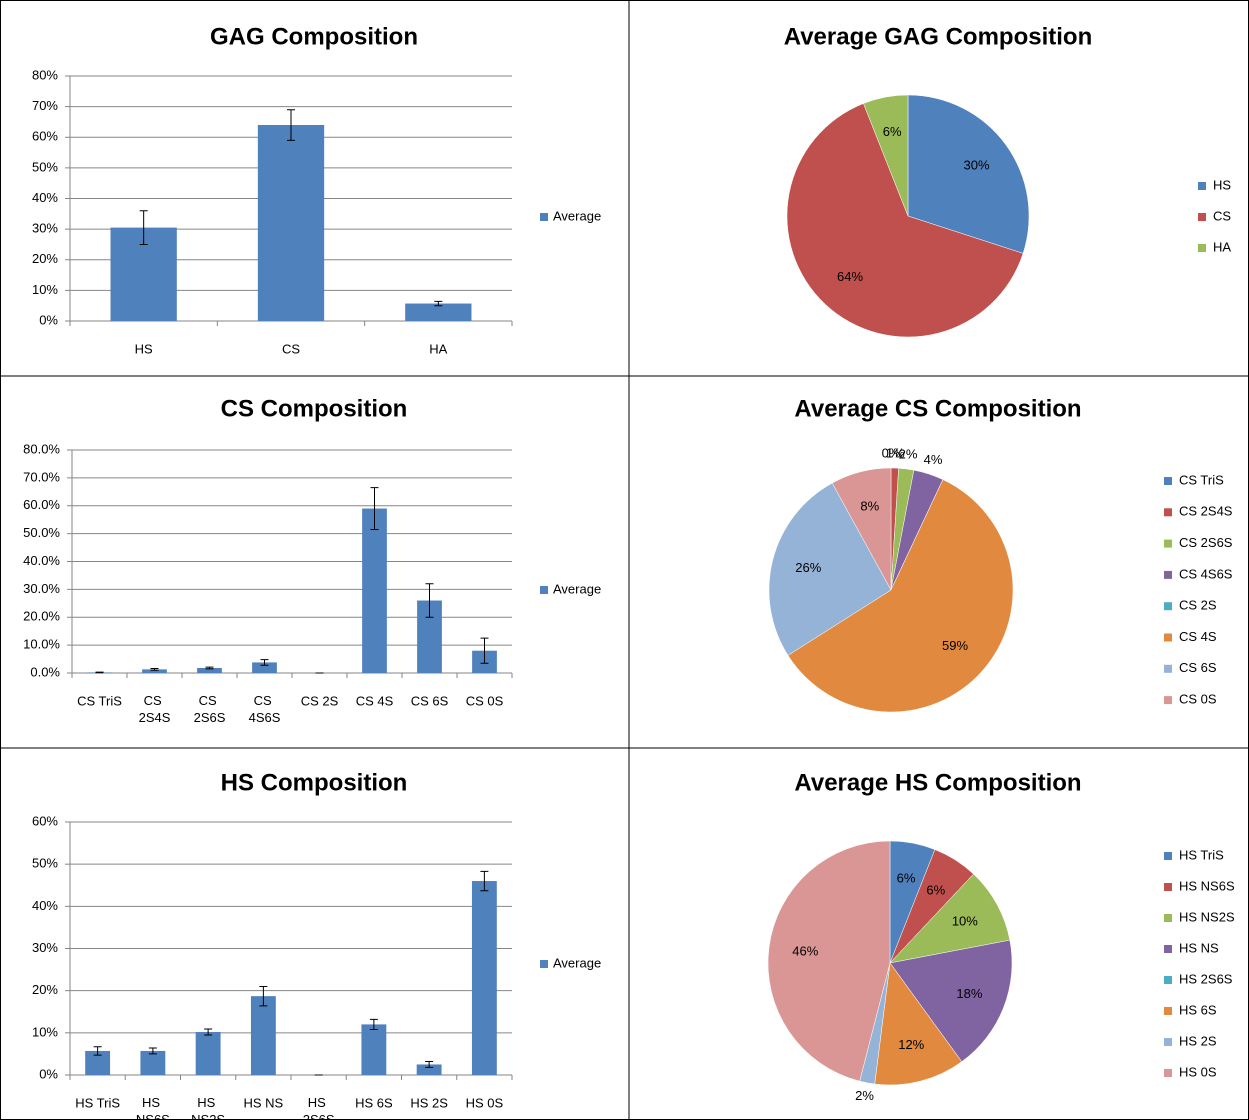 The height and width of the screenshot is (1120, 1249). Describe the element at coordinates (45, 228) in the screenshot. I see `y-tick-label: 30%` at that location.